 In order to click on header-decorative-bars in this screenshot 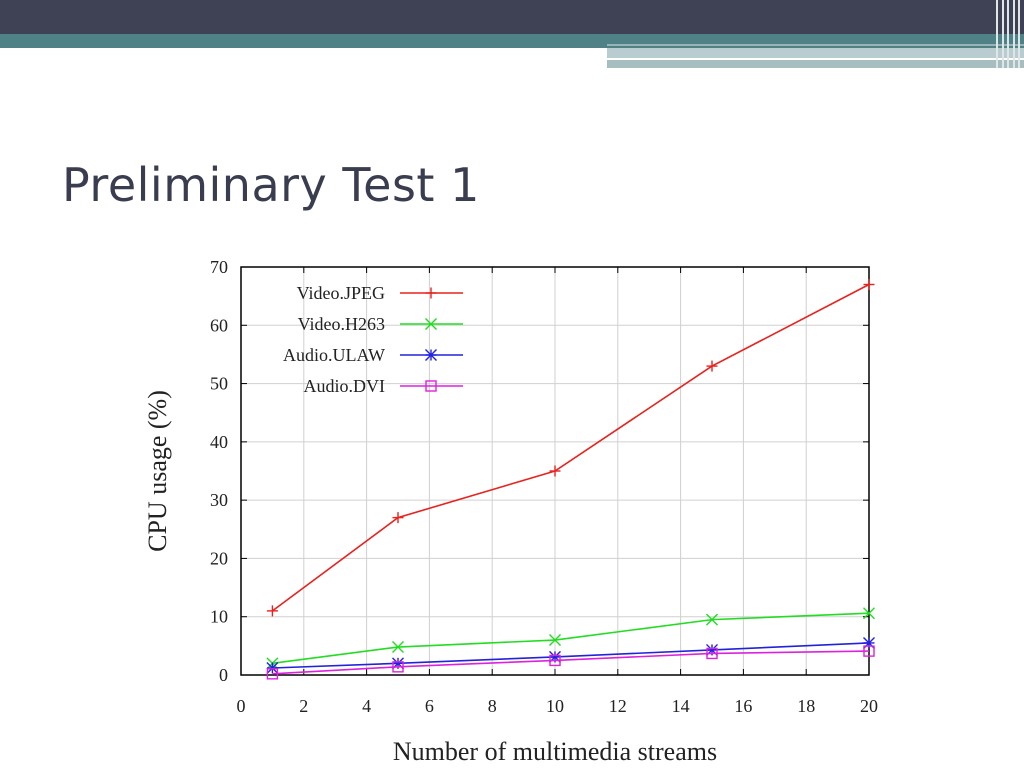, I will do `click(1009, 34)`.